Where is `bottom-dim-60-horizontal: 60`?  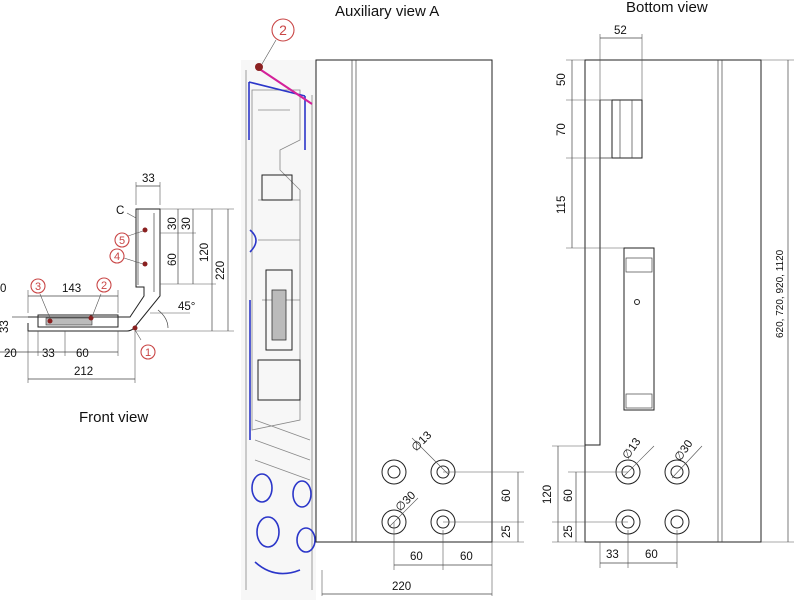
bottom-dim-60-horizontal: 60 is located at coordinates (651, 555).